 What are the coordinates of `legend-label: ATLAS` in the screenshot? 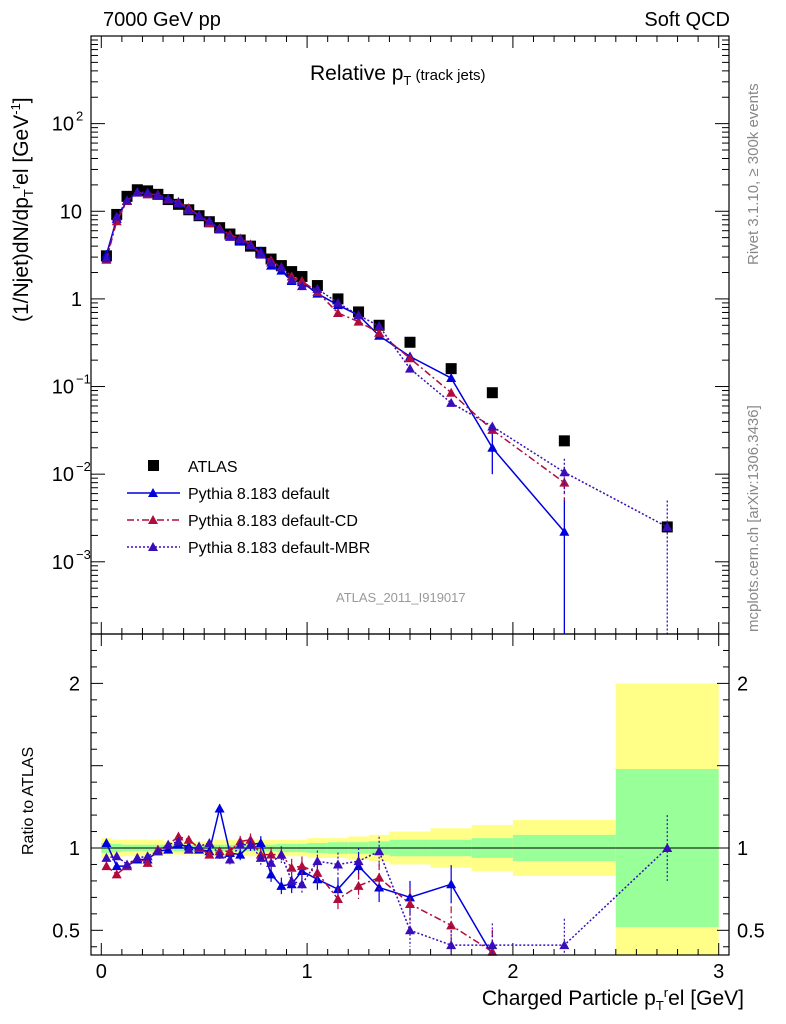 It's located at (213, 467).